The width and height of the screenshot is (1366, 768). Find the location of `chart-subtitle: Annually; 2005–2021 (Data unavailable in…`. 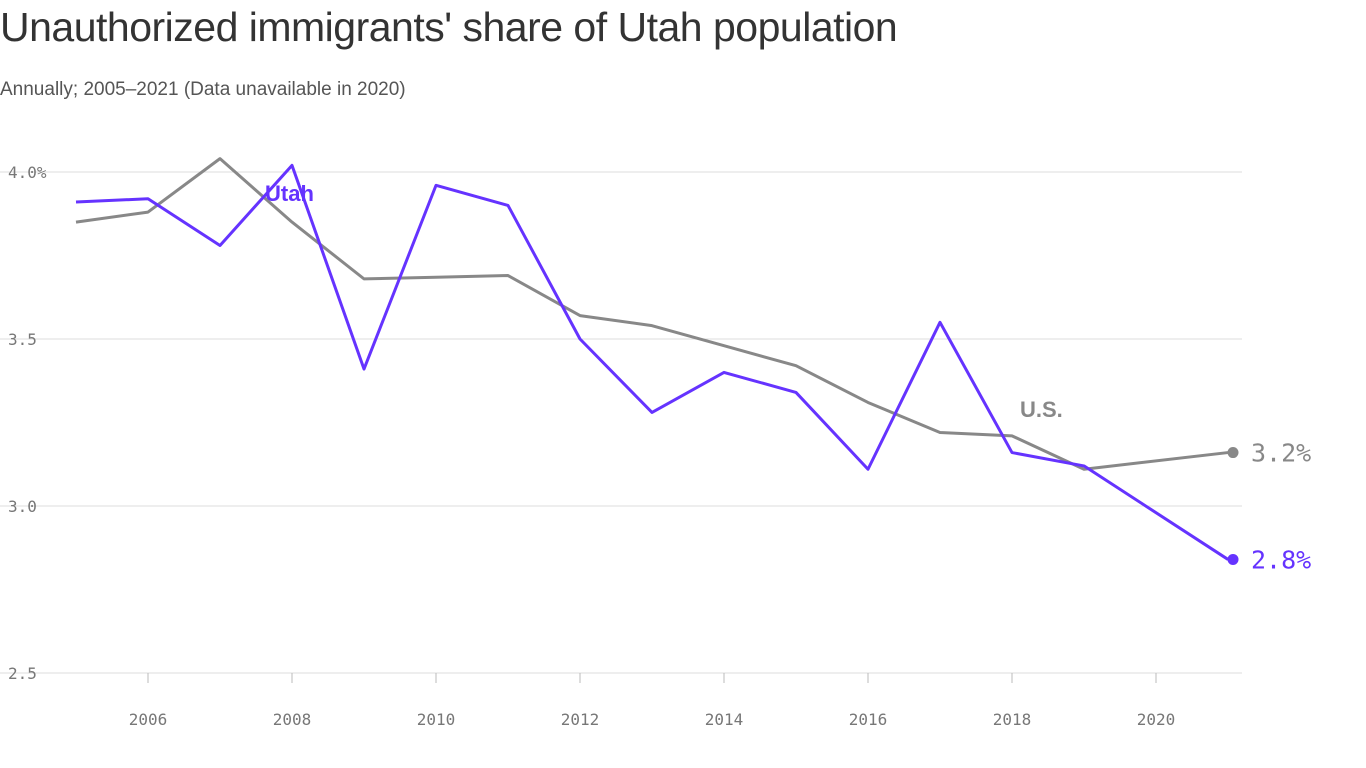

chart-subtitle: Annually; 2005–2021 (Data unavailable in… is located at coordinates (203, 89).